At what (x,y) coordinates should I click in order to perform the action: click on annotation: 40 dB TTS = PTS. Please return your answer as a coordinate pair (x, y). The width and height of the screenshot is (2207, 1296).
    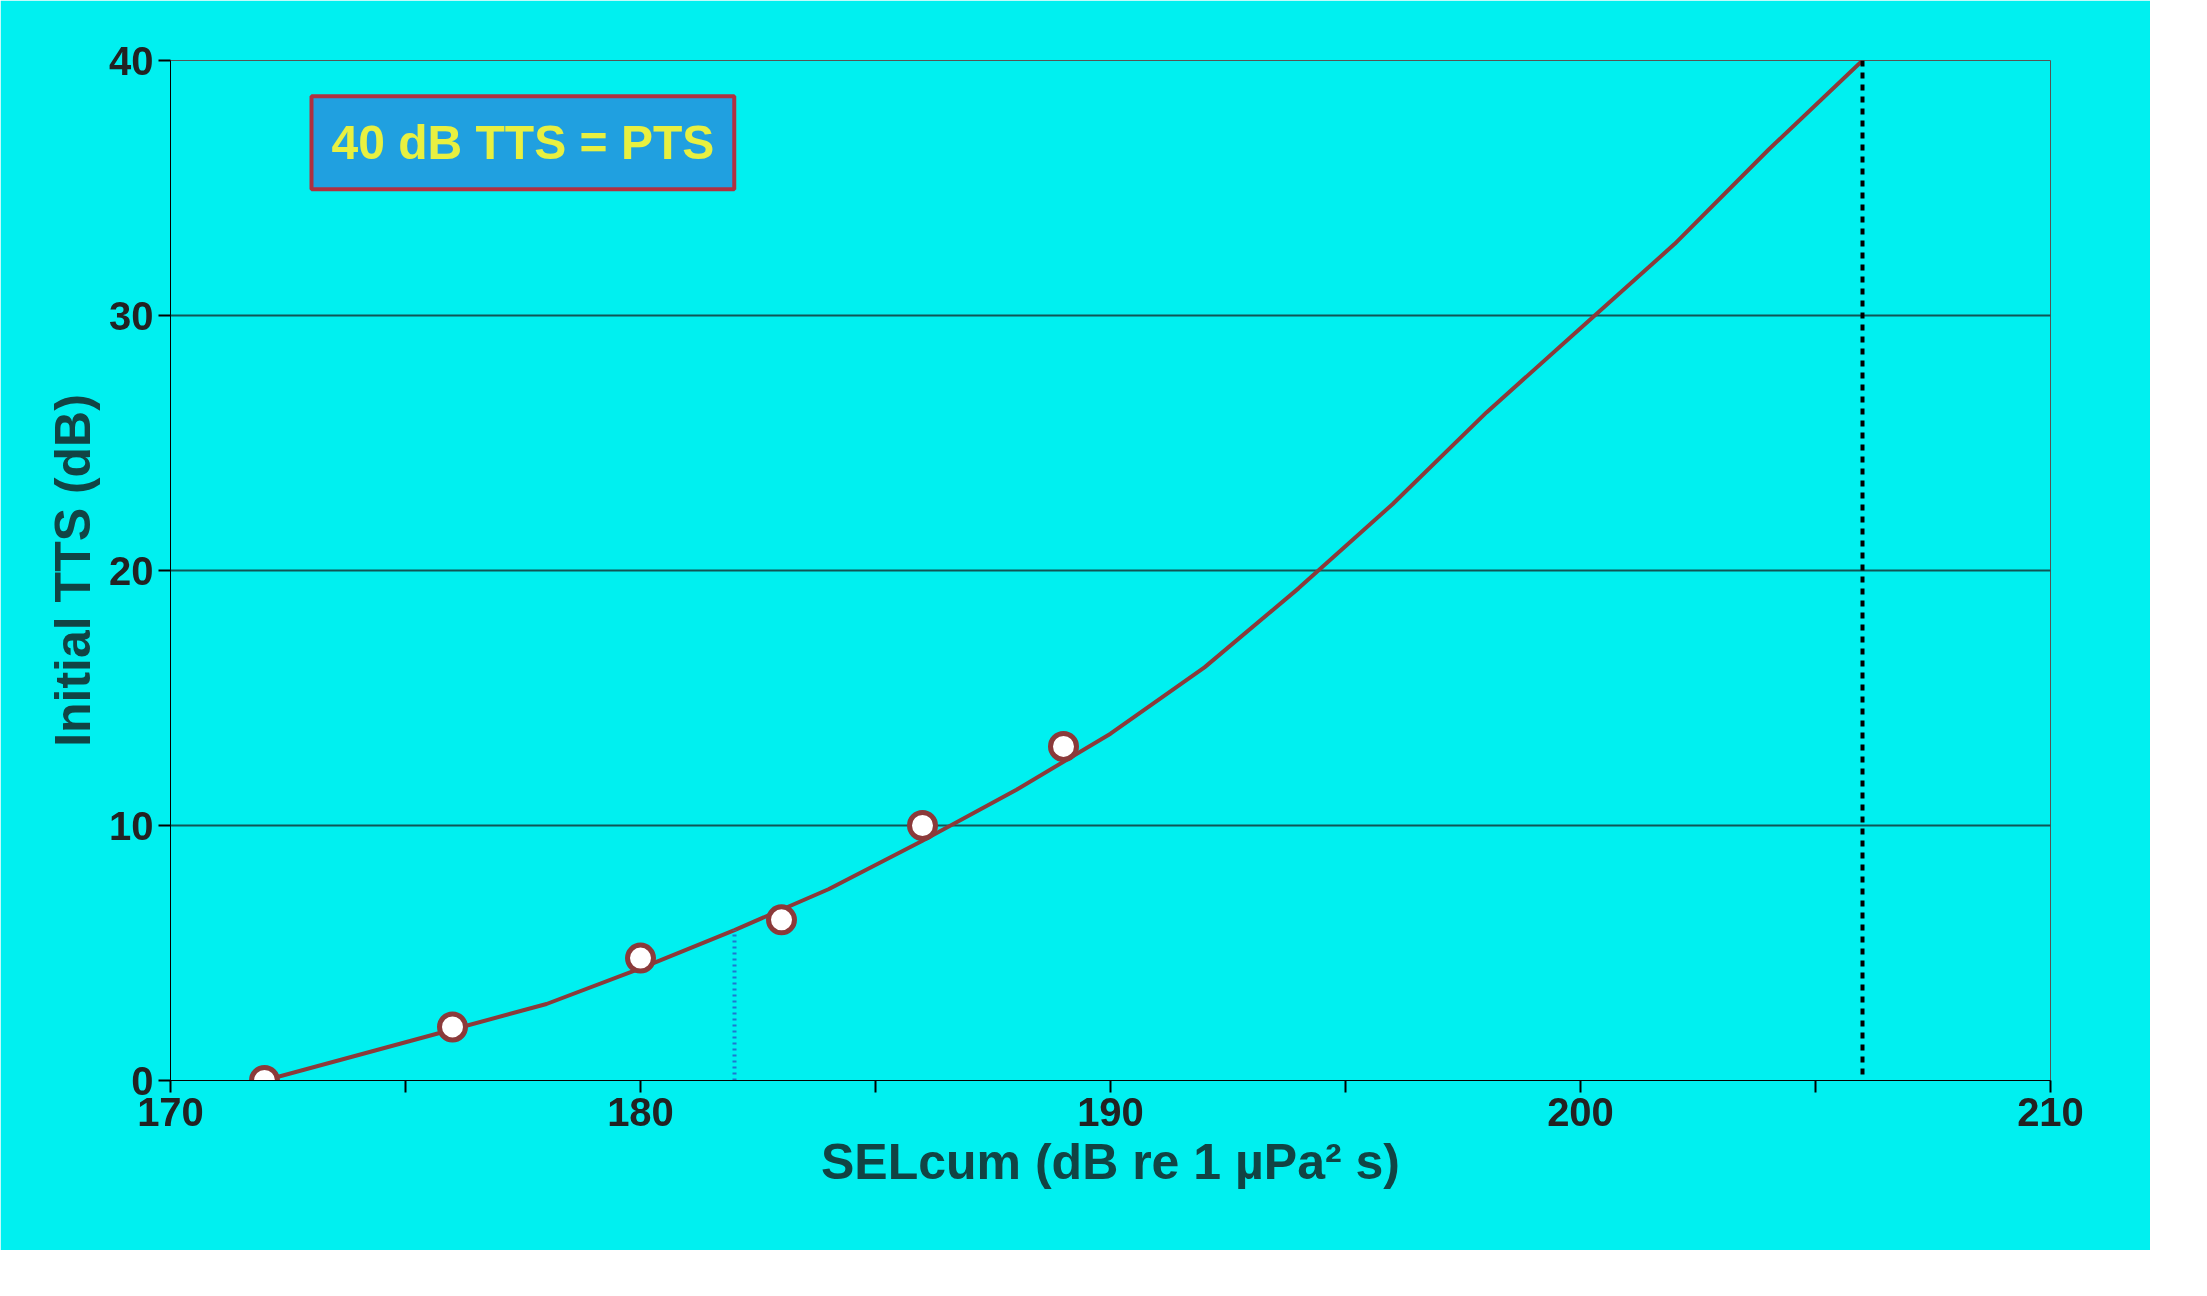
    Looking at the image, I should click on (523, 143).